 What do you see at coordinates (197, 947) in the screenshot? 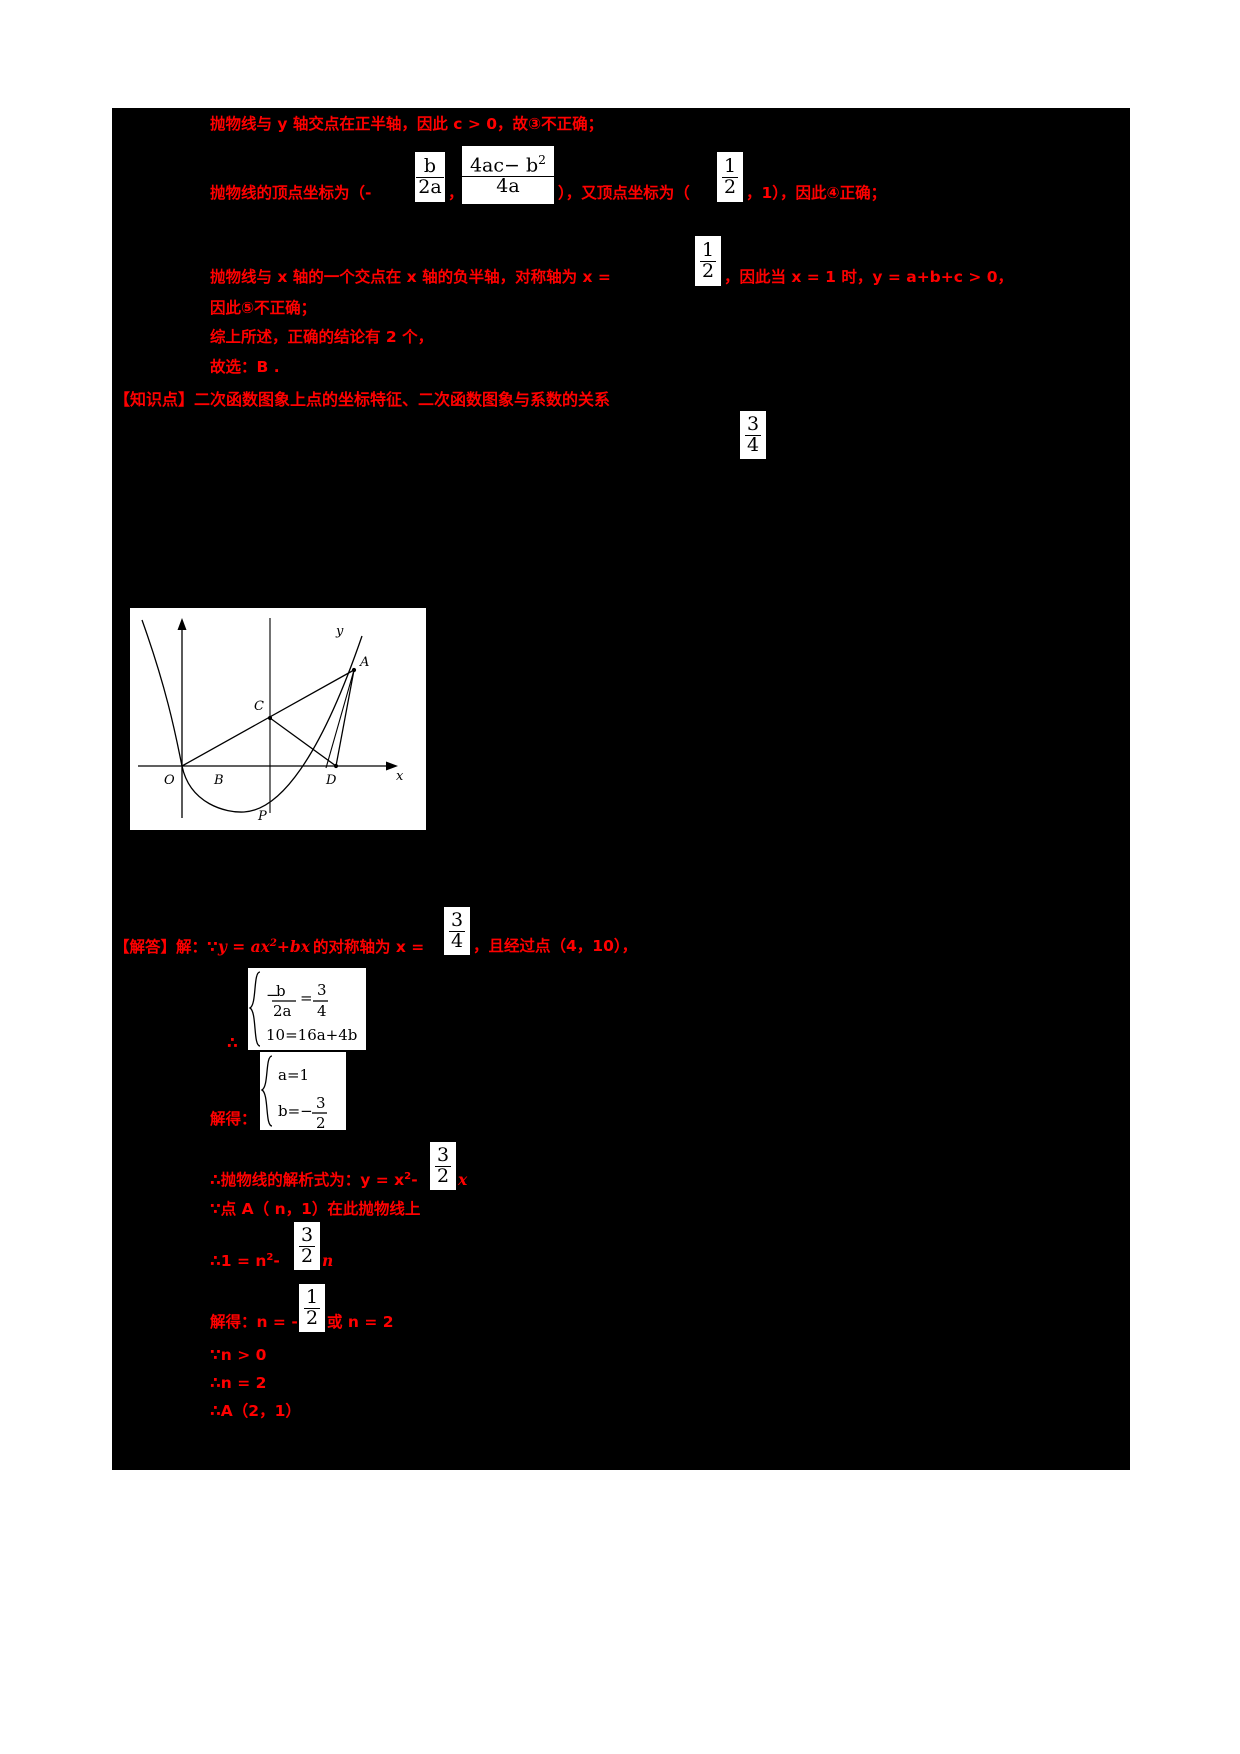
I see `solution-intro-prefix: 解：∵` at bounding box center [197, 947].